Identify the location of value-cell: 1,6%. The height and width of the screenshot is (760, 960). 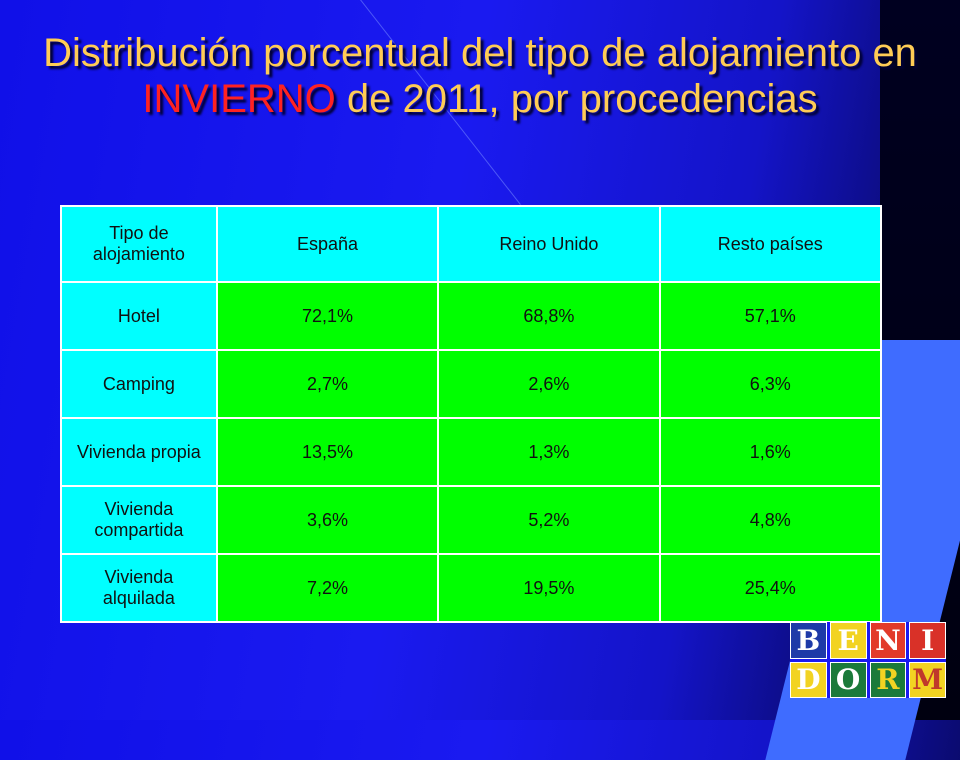
(770, 452).